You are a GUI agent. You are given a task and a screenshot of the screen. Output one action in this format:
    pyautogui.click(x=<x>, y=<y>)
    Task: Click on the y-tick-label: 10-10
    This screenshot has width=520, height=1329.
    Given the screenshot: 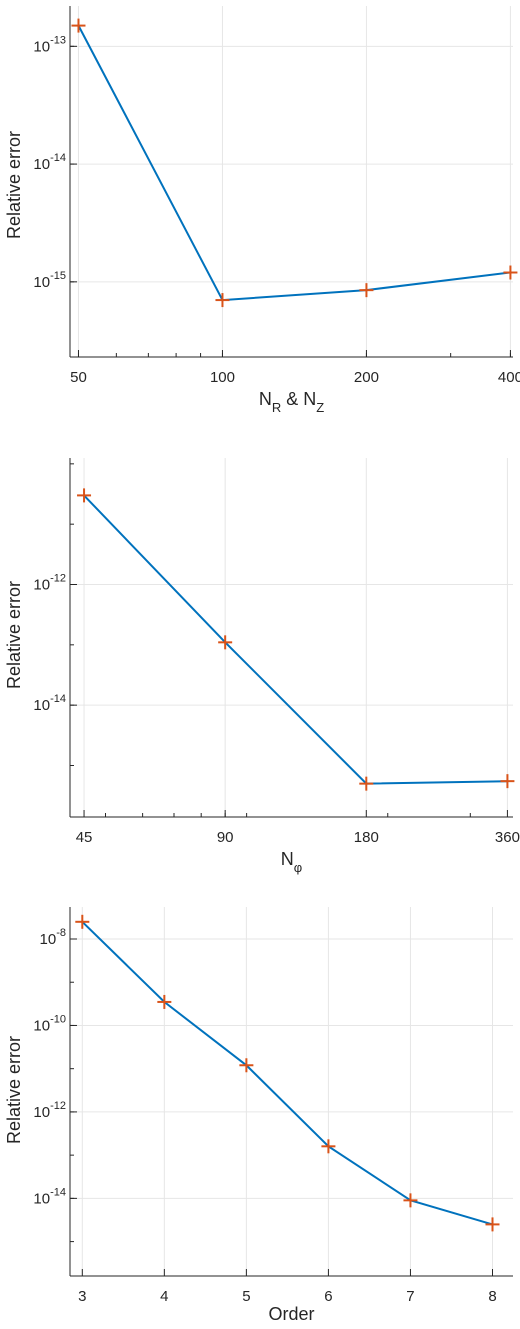 What is the action you would take?
    pyautogui.click(x=49, y=1023)
    